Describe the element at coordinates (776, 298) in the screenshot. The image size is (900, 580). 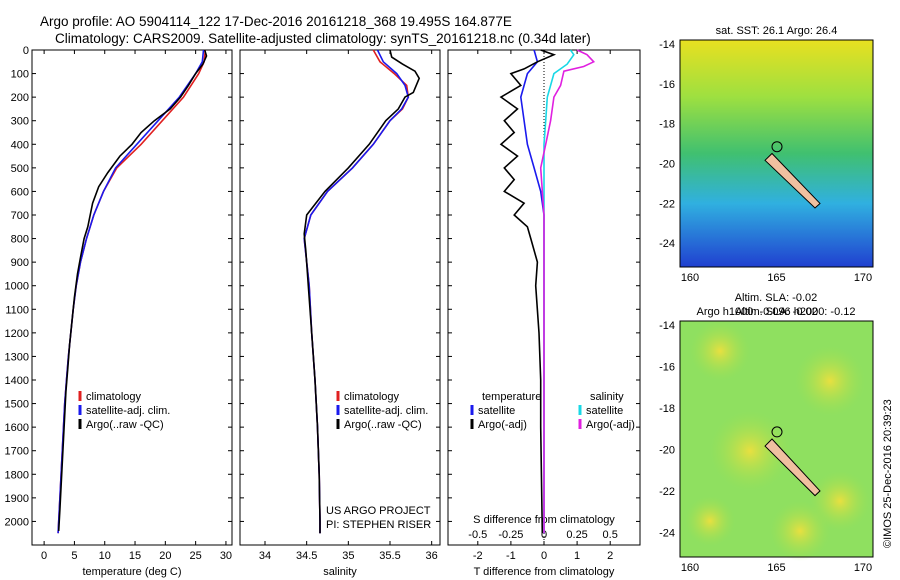
I see `map-title-line1: Altim. SLA: -0.02` at that location.